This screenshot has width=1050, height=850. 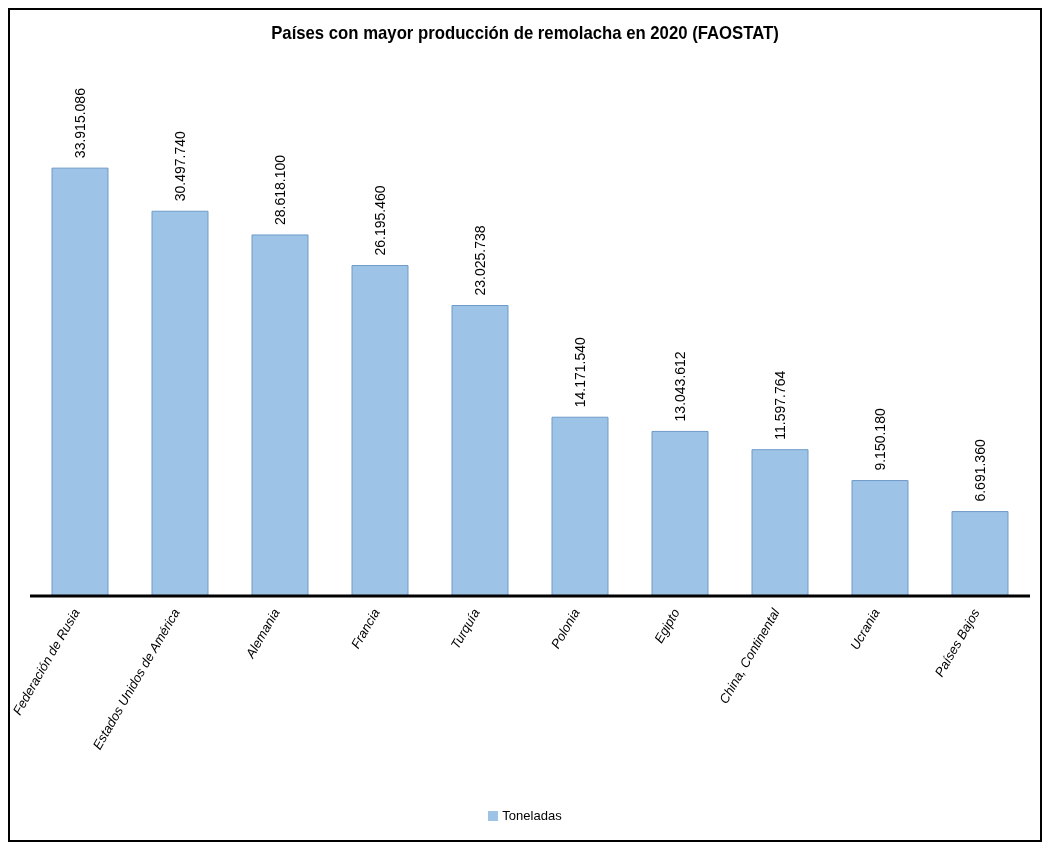 What do you see at coordinates (680, 386) in the screenshot?
I see `data-label: 13.043.612` at bounding box center [680, 386].